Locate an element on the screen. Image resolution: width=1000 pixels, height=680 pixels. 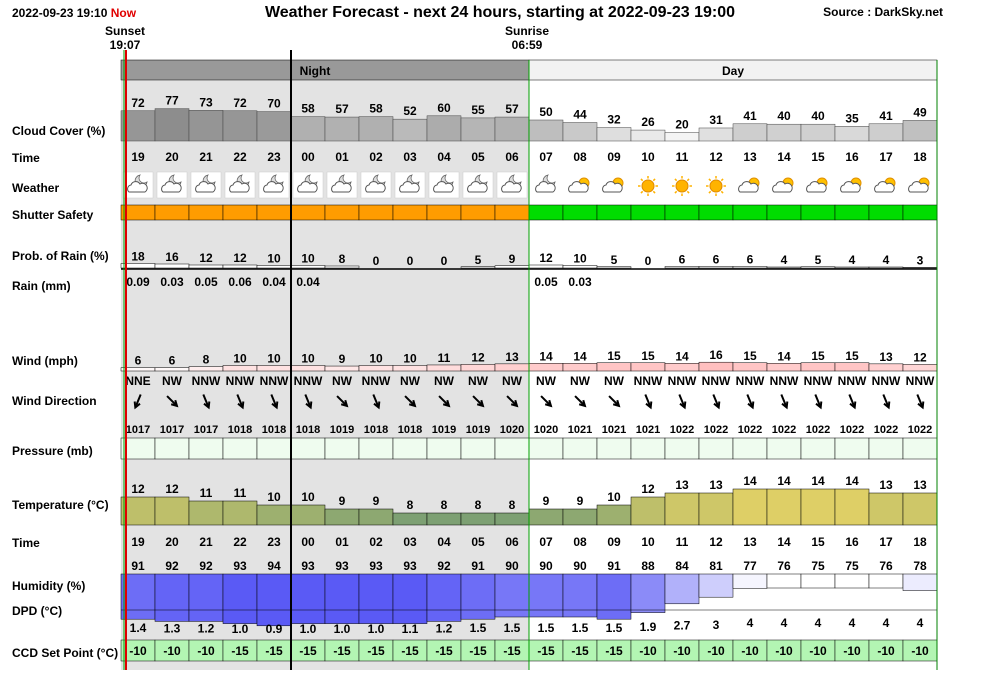
day-period-label: Day is located at coordinates (733, 71).